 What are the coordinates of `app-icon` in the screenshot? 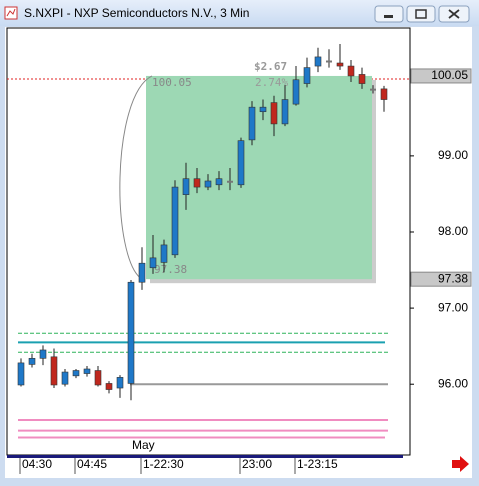 It's located at (11, 13).